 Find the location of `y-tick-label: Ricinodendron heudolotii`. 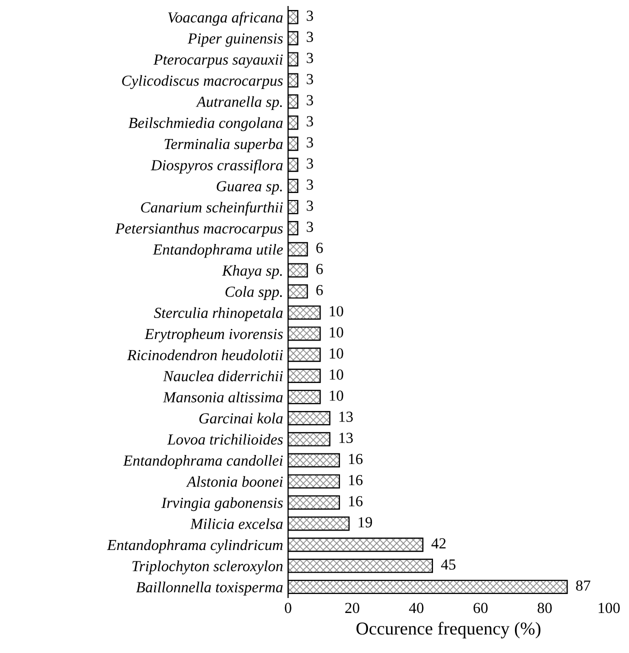

y-tick-label: Ricinodendron heudolotii is located at coordinates (205, 354).